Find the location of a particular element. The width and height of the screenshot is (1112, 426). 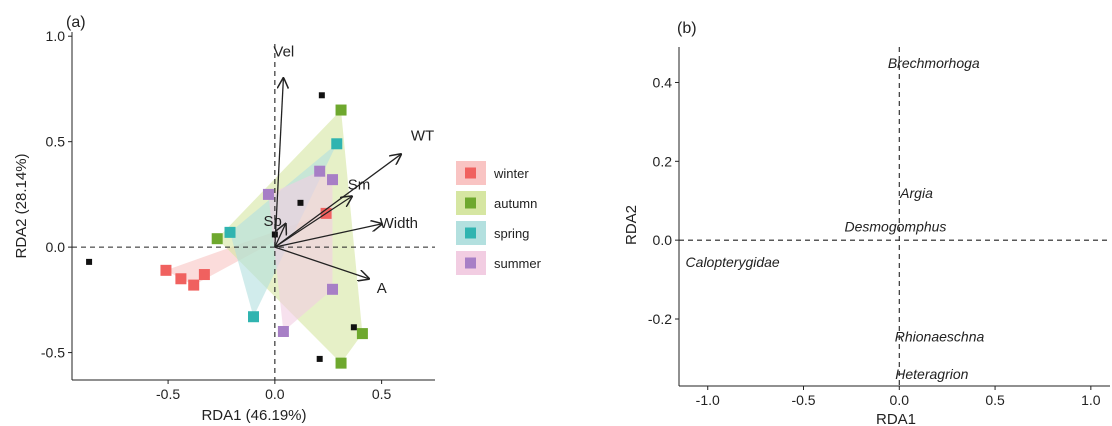

legend-key-winter is located at coordinates (470, 173).